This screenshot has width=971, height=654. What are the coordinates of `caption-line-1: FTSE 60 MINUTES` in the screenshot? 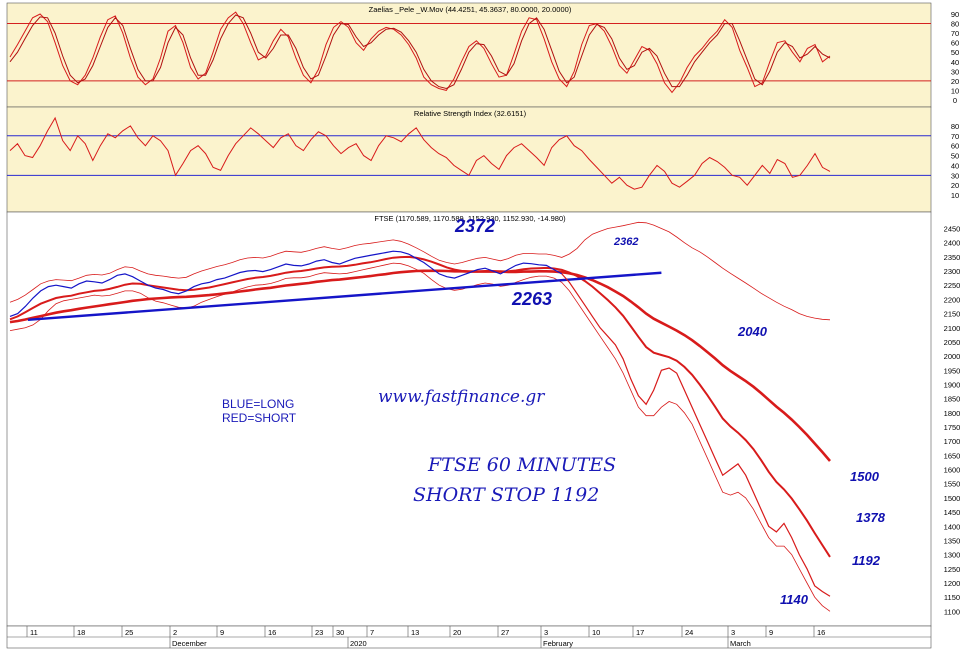 It's located at (521, 465).